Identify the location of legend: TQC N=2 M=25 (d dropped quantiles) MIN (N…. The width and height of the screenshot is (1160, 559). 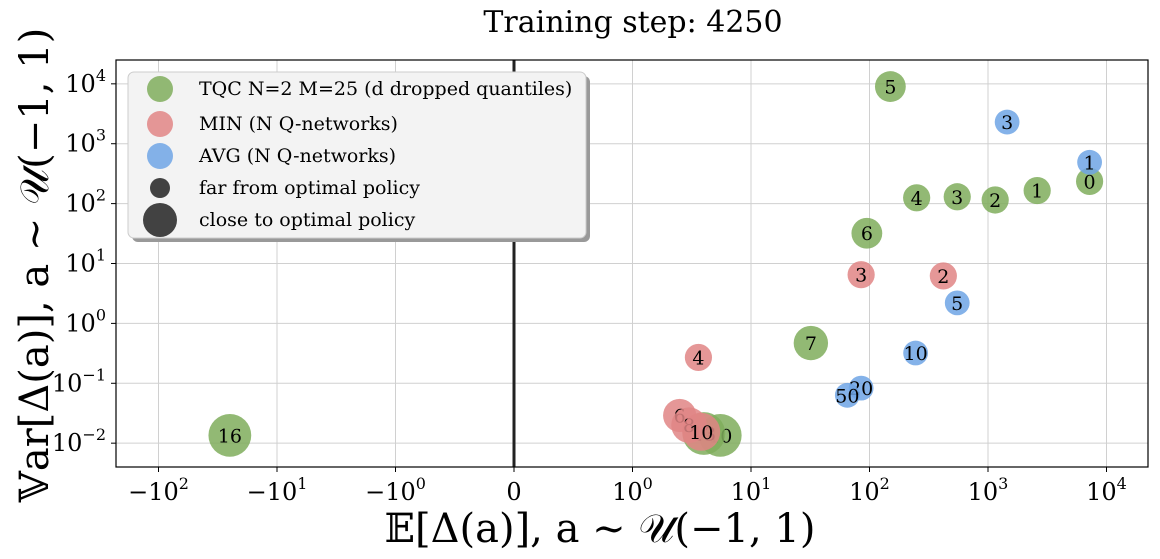
(358, 156).